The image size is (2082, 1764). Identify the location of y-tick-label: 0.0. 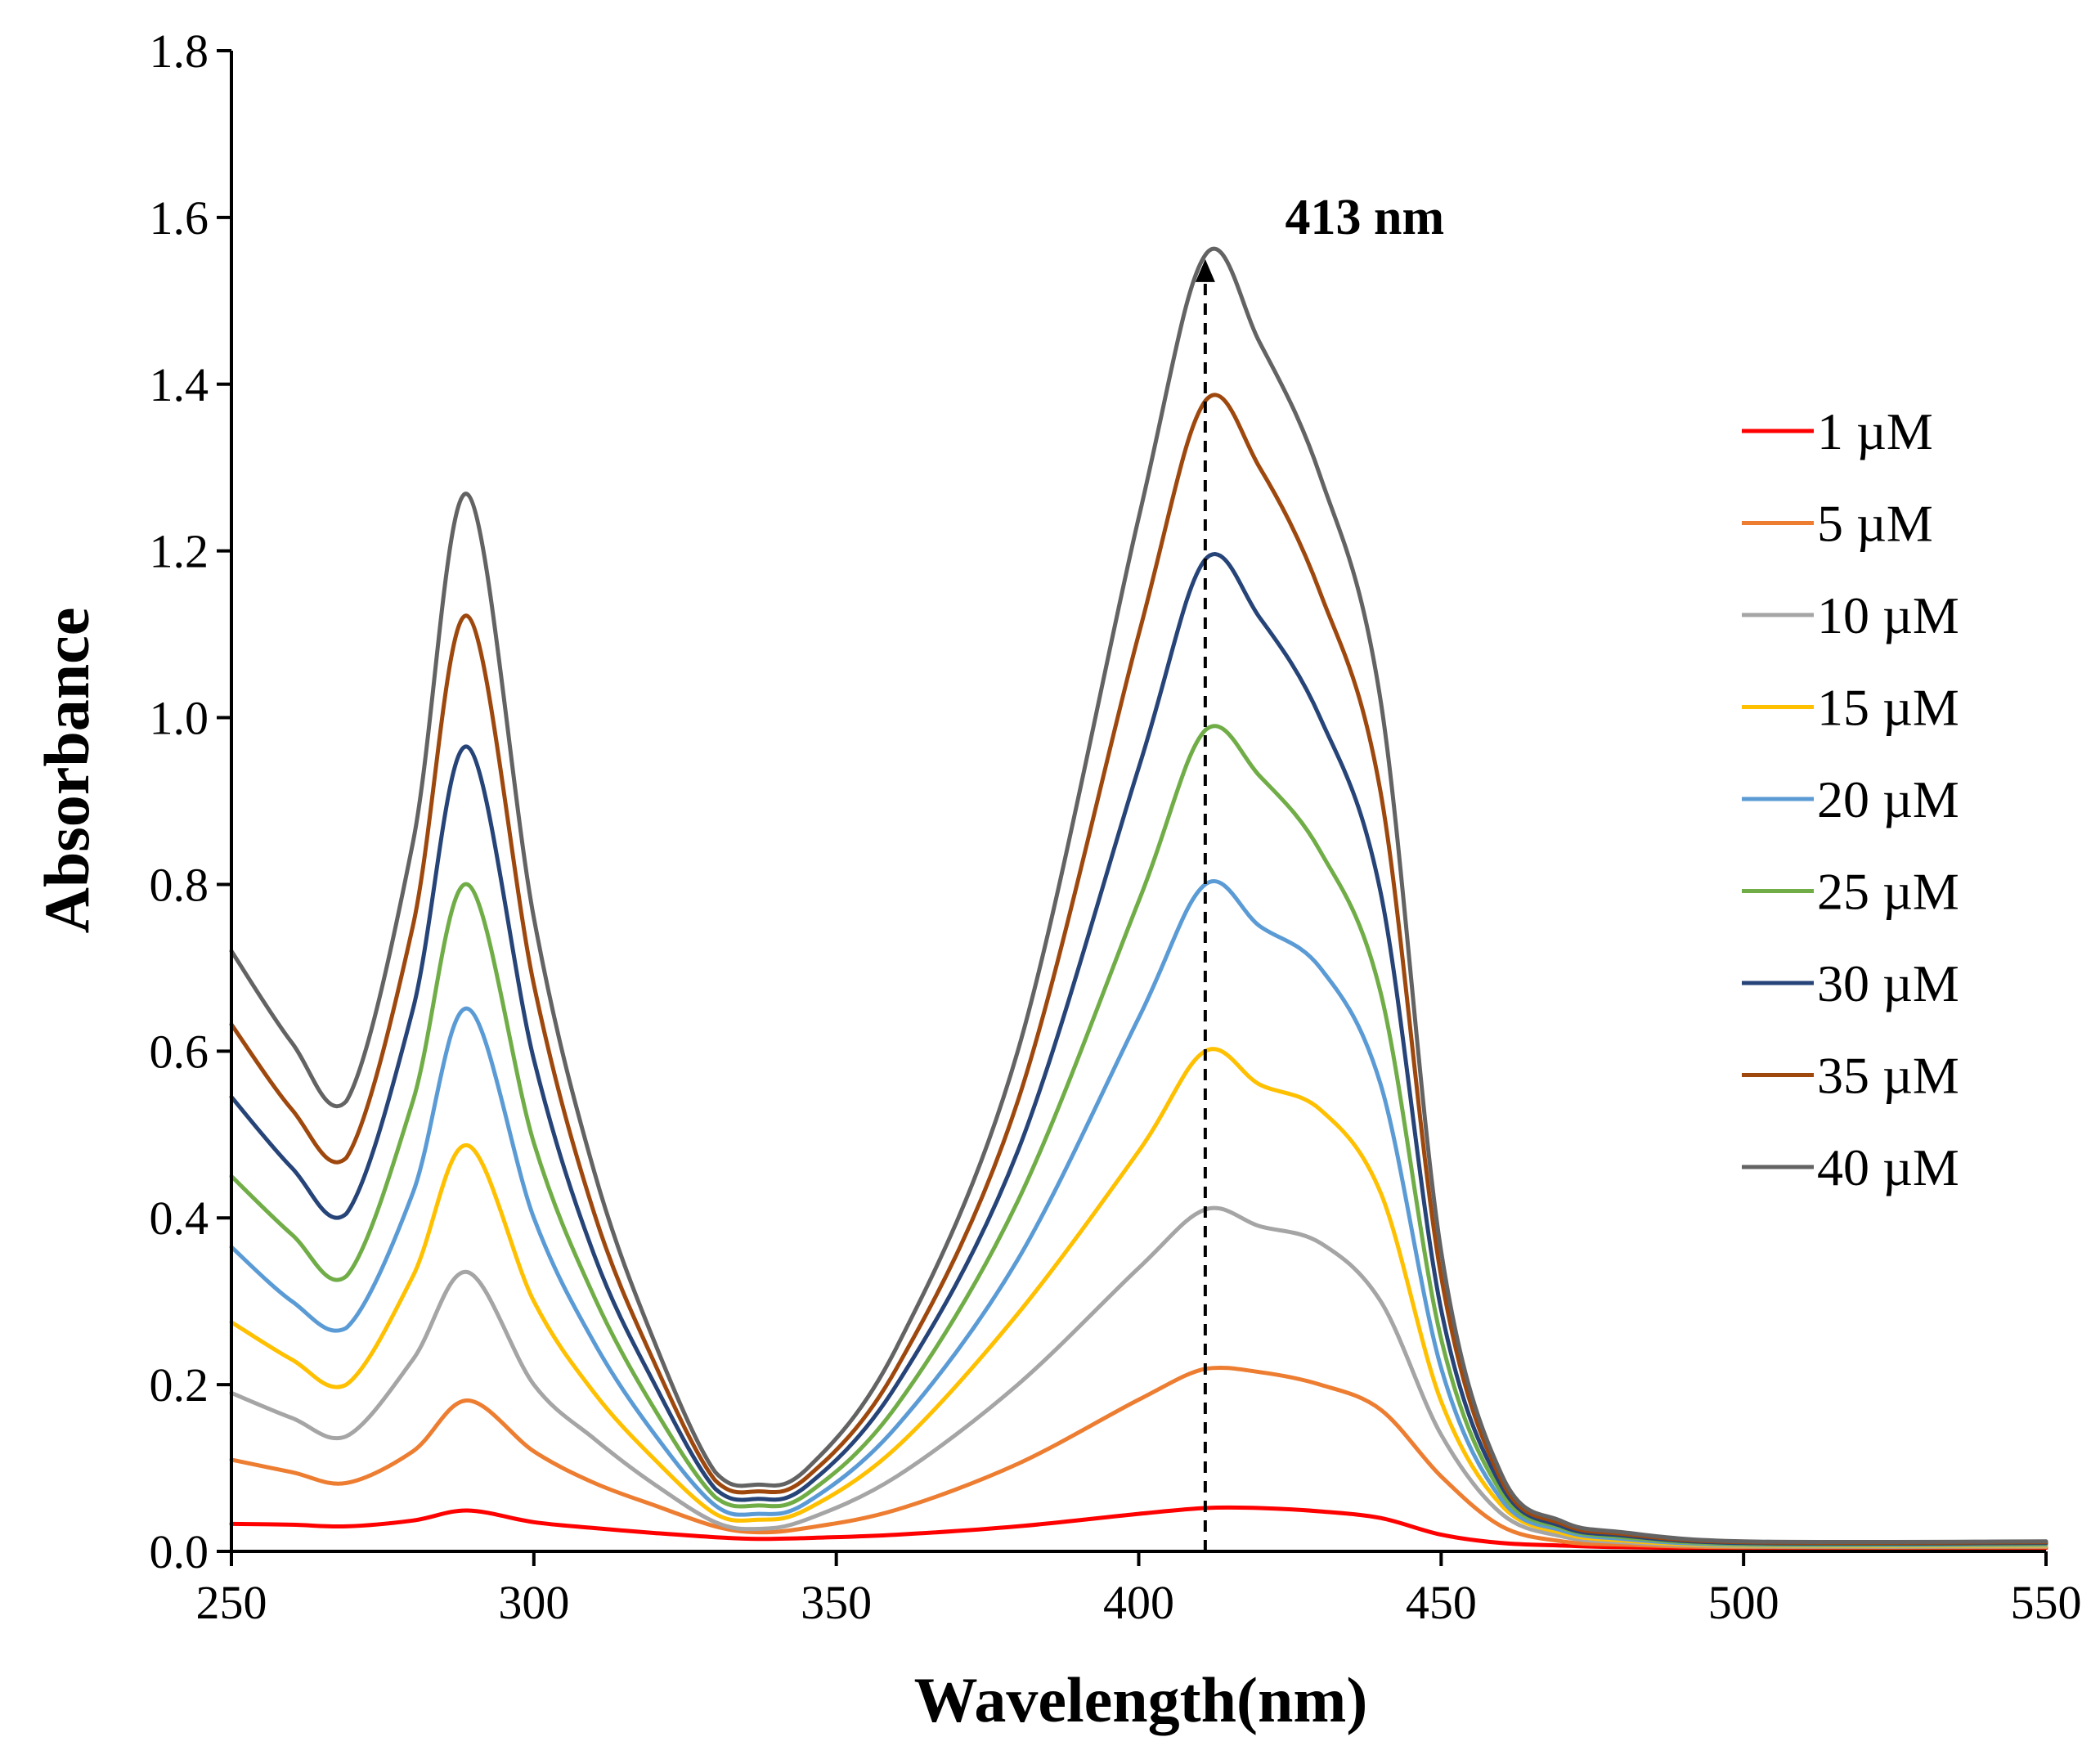
(180, 1551).